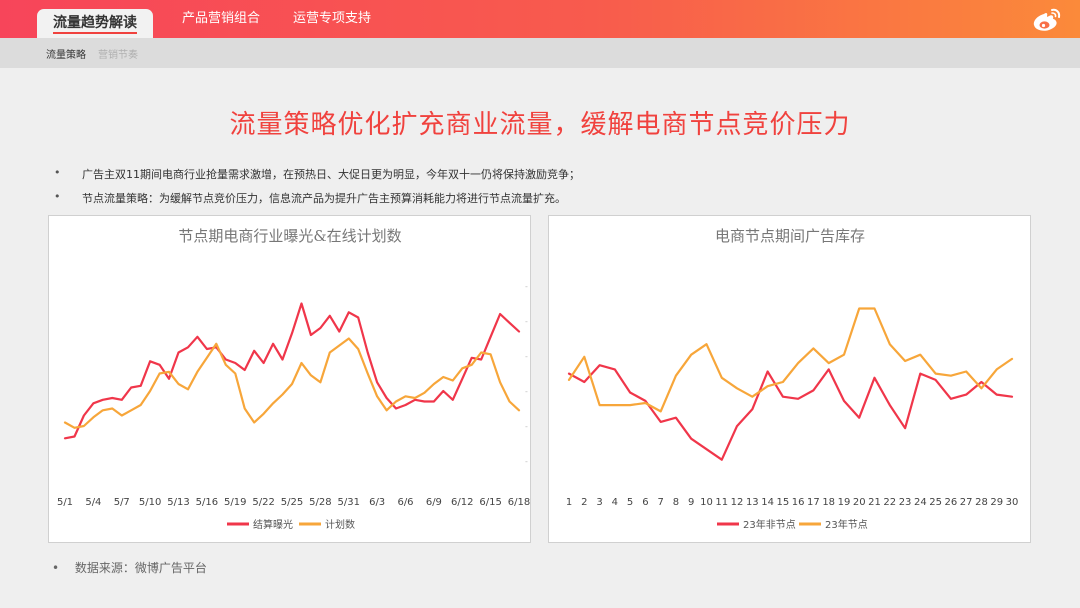 This screenshot has height=608, width=1080. What do you see at coordinates (263, 502) in the screenshot?
I see `x-axis-tick-label: 5/22` at bounding box center [263, 502].